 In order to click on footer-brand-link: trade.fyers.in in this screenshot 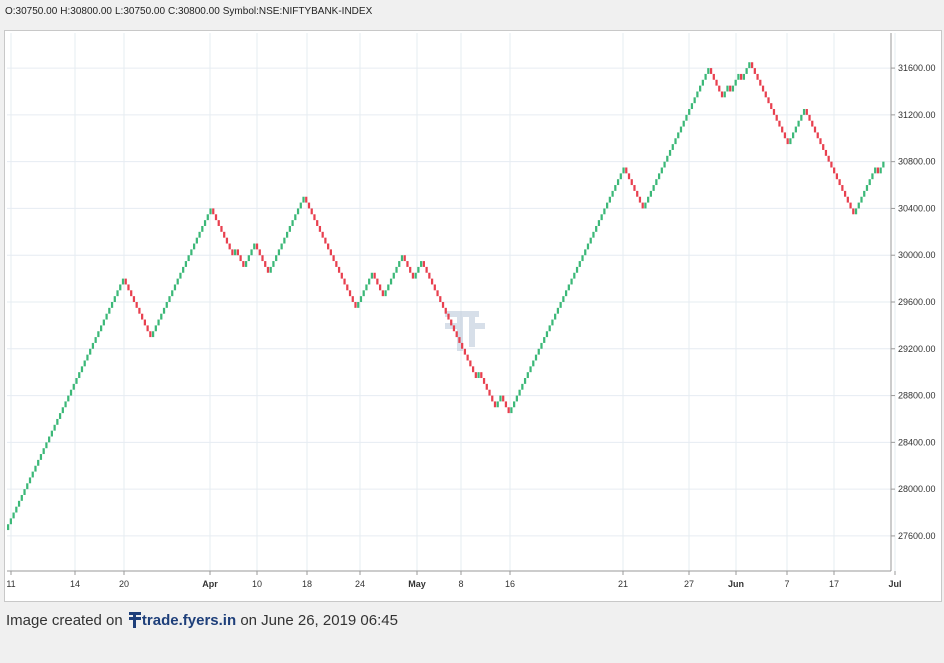, I will do `click(189, 620)`.